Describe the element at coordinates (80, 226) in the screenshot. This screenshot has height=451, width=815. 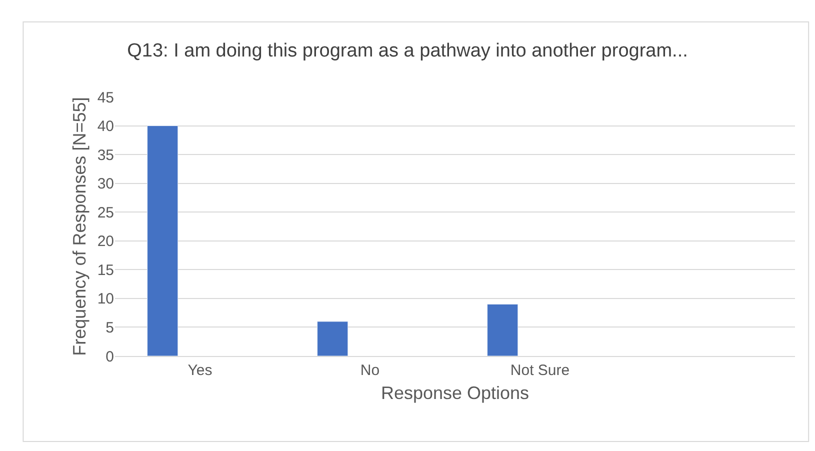
I see `y-axis-title: Frequency of Responses [N=55]` at that location.